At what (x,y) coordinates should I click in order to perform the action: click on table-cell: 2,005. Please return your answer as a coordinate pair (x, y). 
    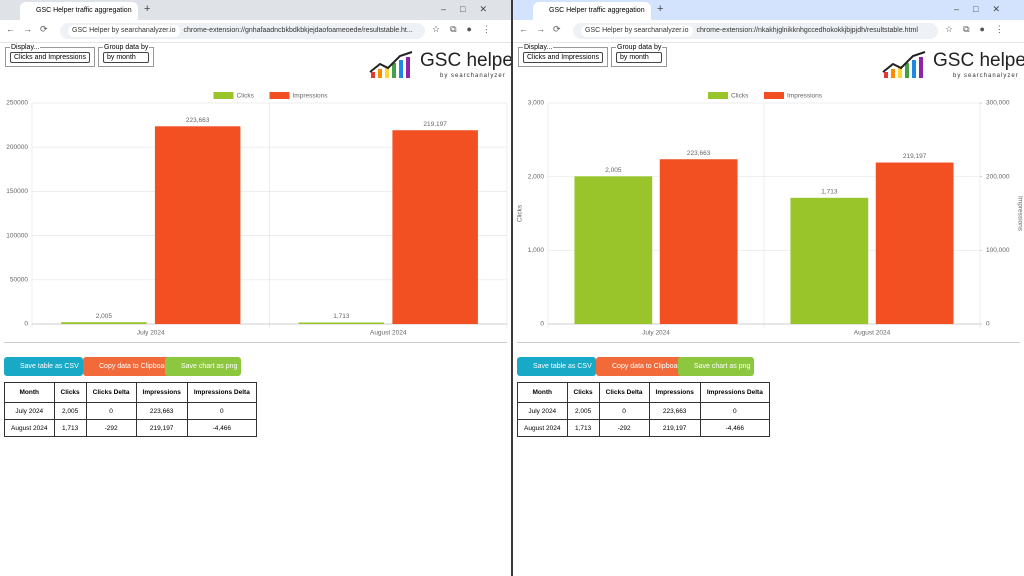
    Looking at the image, I should click on (70, 411).